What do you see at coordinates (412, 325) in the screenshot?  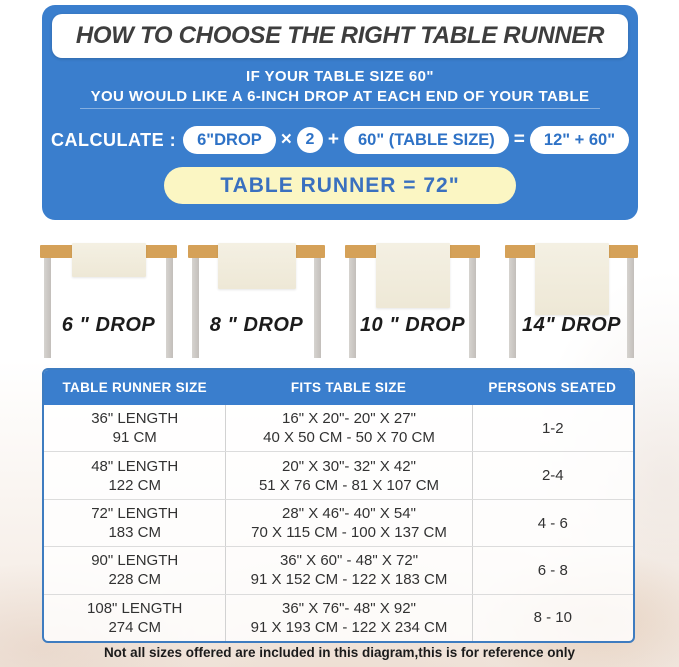 I see `drop-label: 10 " DROP` at bounding box center [412, 325].